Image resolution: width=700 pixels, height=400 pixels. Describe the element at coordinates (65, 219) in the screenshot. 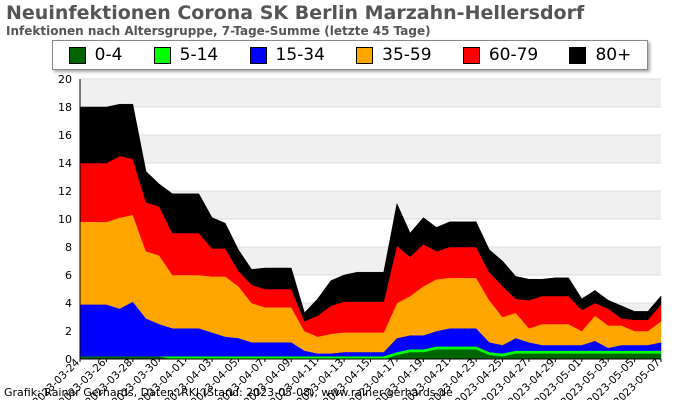

I see `y-tick-label: 10` at that location.